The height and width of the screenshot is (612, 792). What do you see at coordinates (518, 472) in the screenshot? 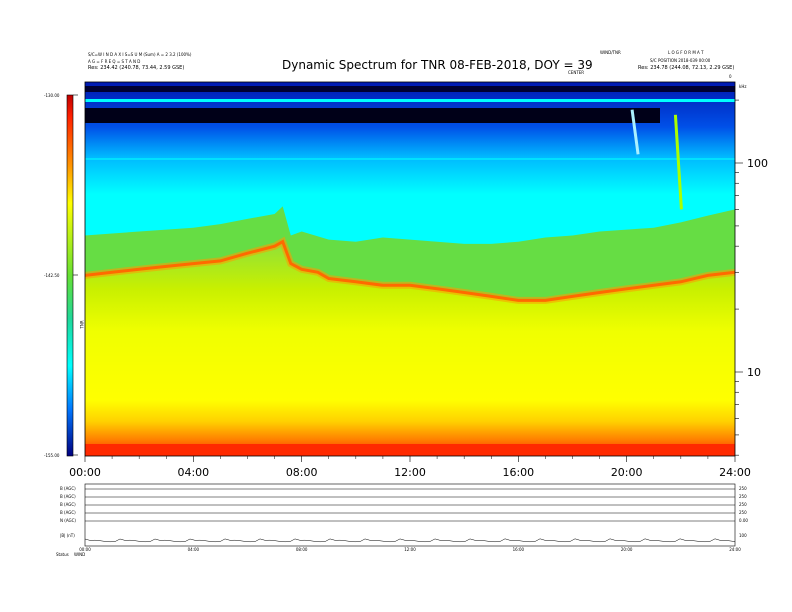
I see `x-tick-label-4: 16:00` at bounding box center [518, 472].